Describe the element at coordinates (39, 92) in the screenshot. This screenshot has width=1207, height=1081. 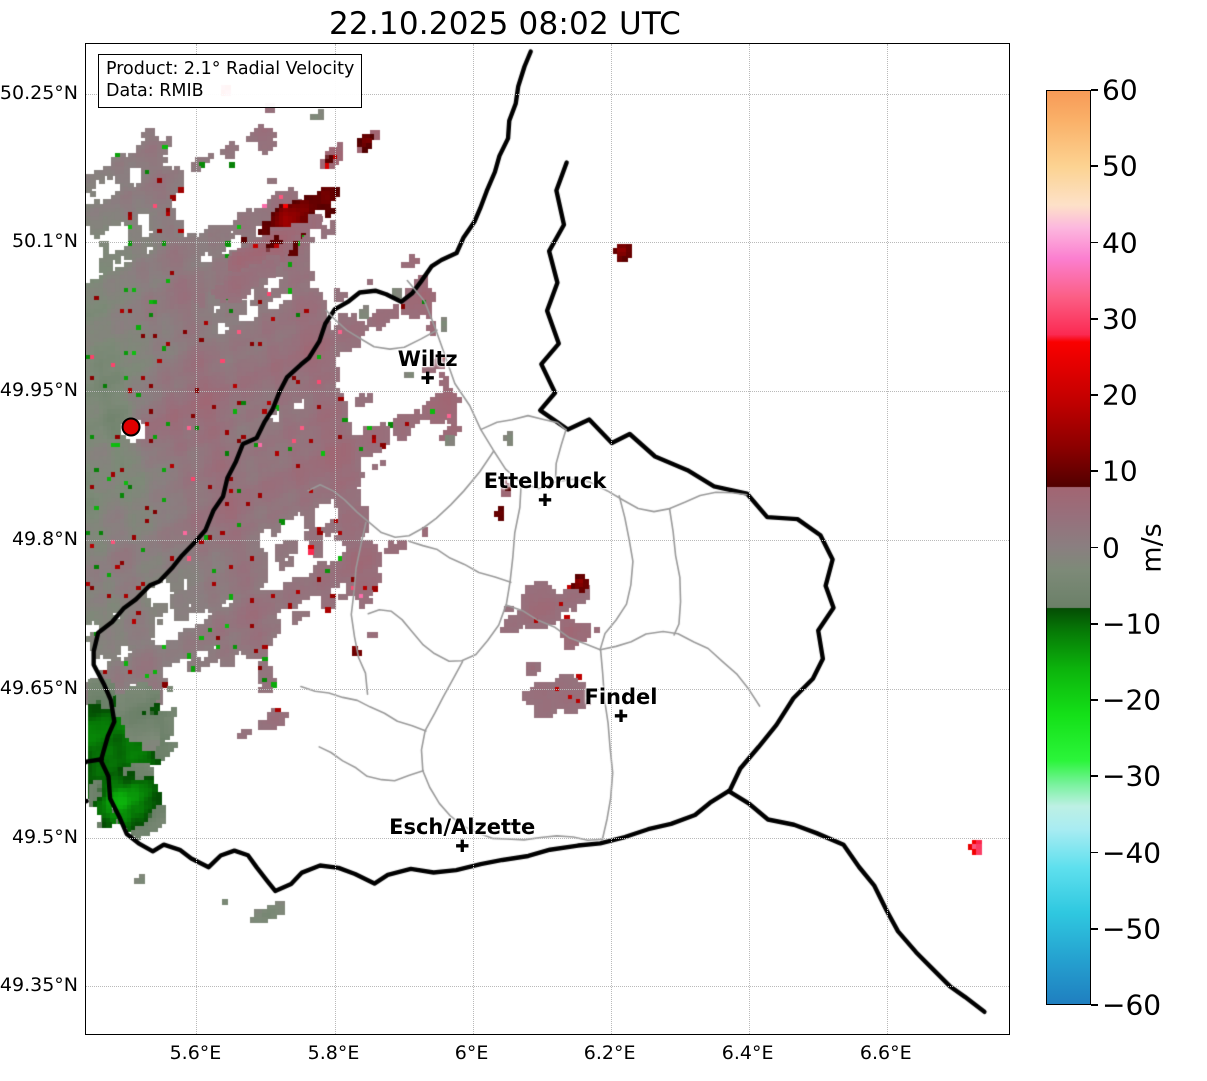
I see `y-tick-label-0: 50.25°N` at that location.